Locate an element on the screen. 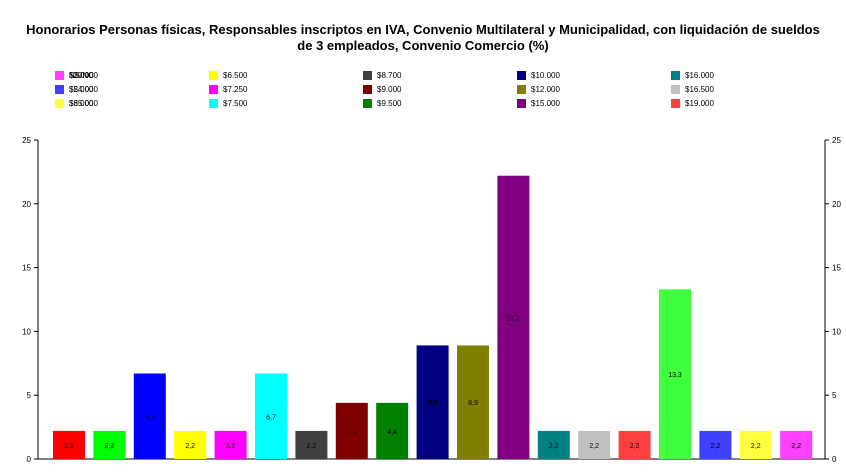  bar-data-label: 13,3 is located at coordinates (675, 375).